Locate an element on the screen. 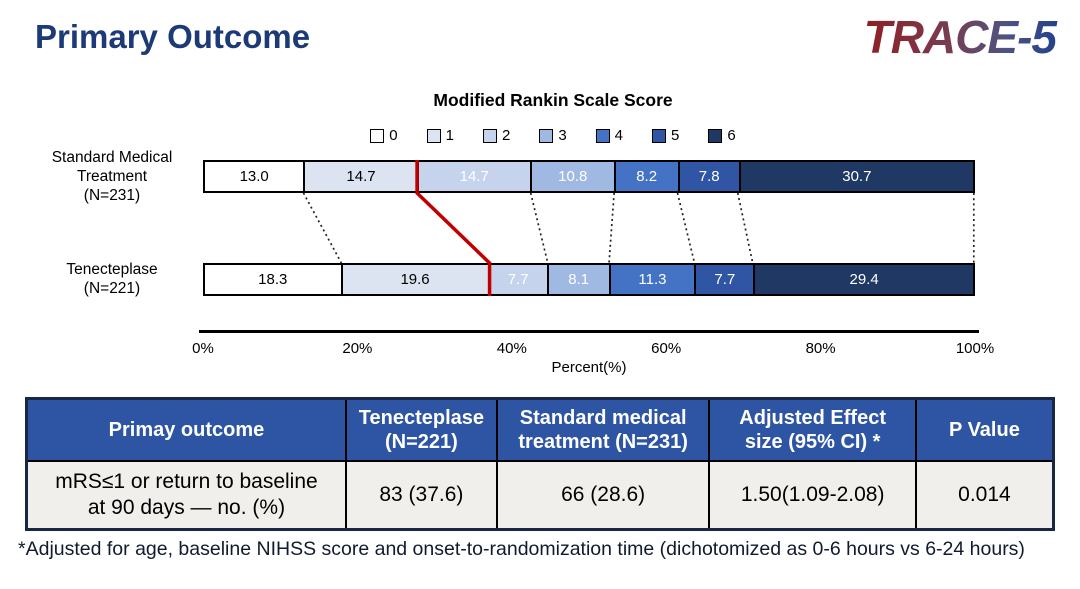 This screenshot has width=1080, height=589. header-p-value: P Value is located at coordinates (984, 429).